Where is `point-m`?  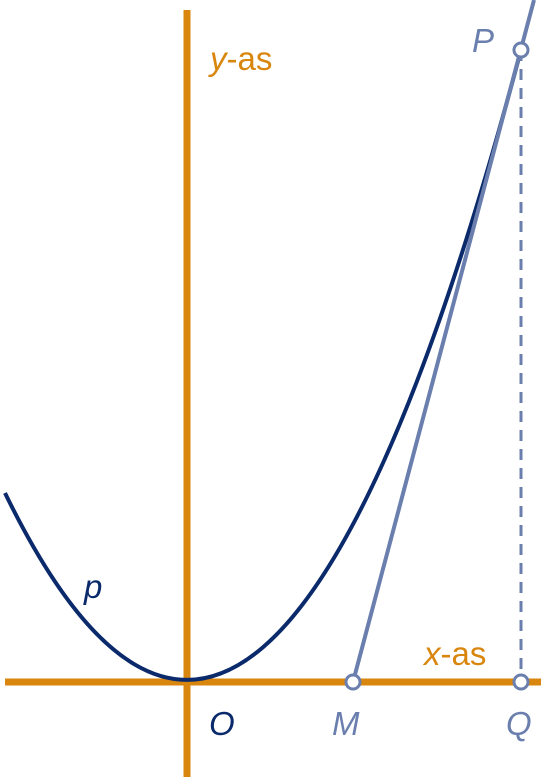 point-m is located at coordinates (353, 682).